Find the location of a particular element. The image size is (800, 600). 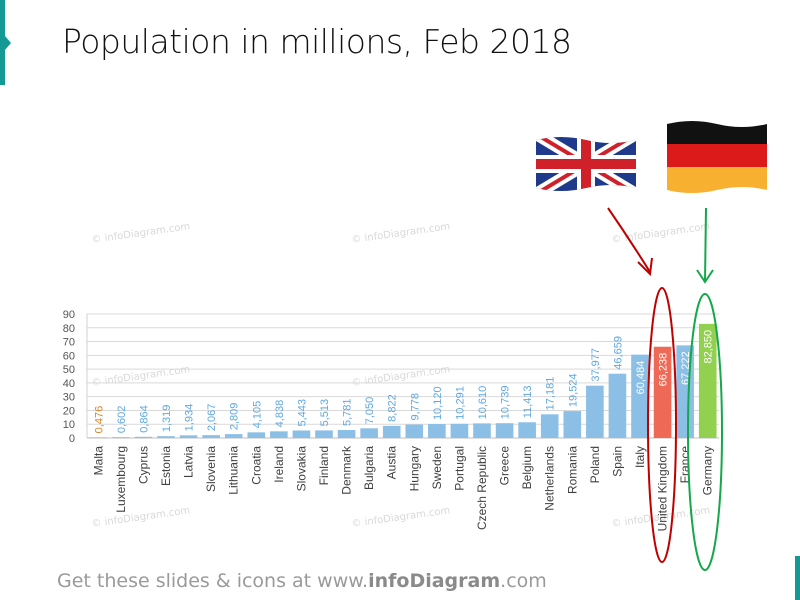

data-label: 9,778 is located at coordinates (415, 407).